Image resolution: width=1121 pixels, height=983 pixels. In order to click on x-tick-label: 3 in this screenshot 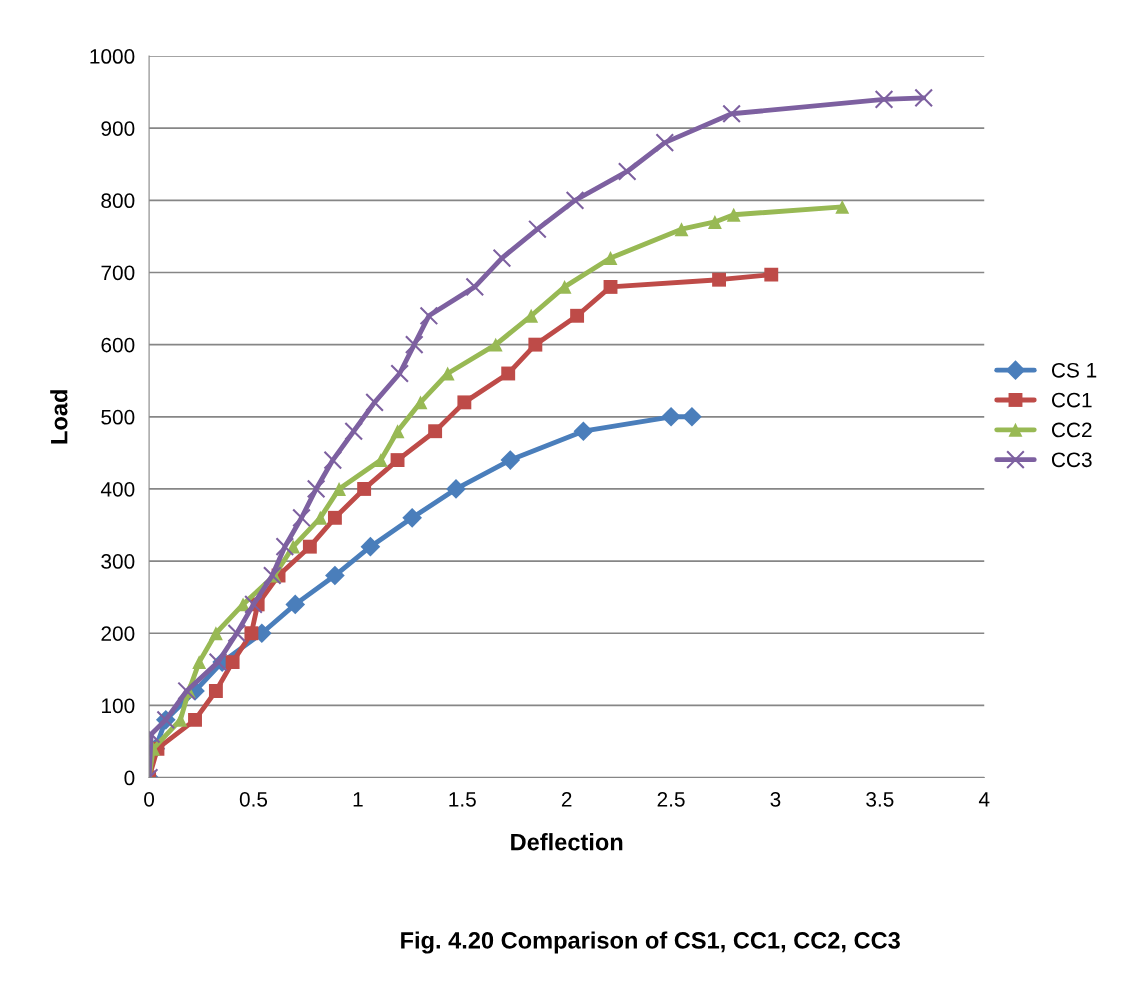, I will do `click(775, 799)`.